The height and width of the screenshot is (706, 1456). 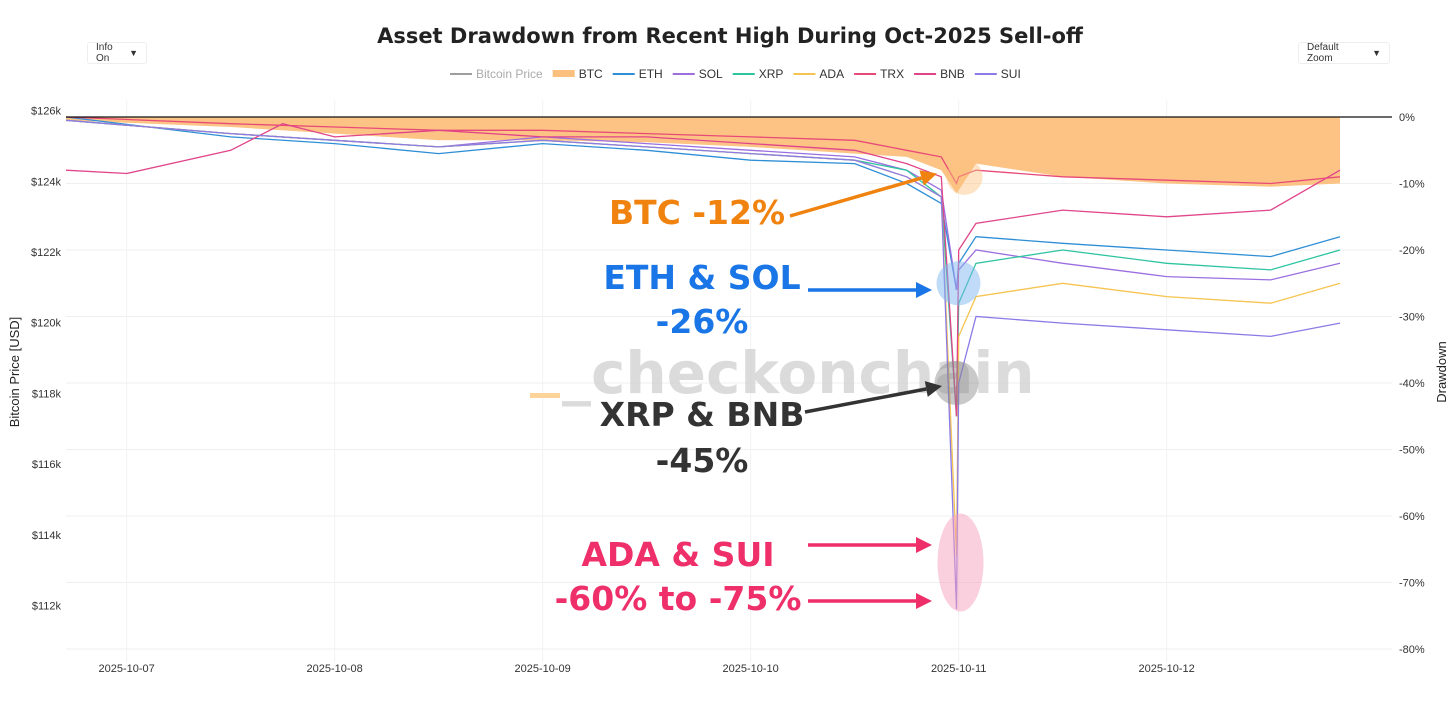 What do you see at coordinates (960, 562) in the screenshot?
I see `highlight-ellipse` at bounding box center [960, 562].